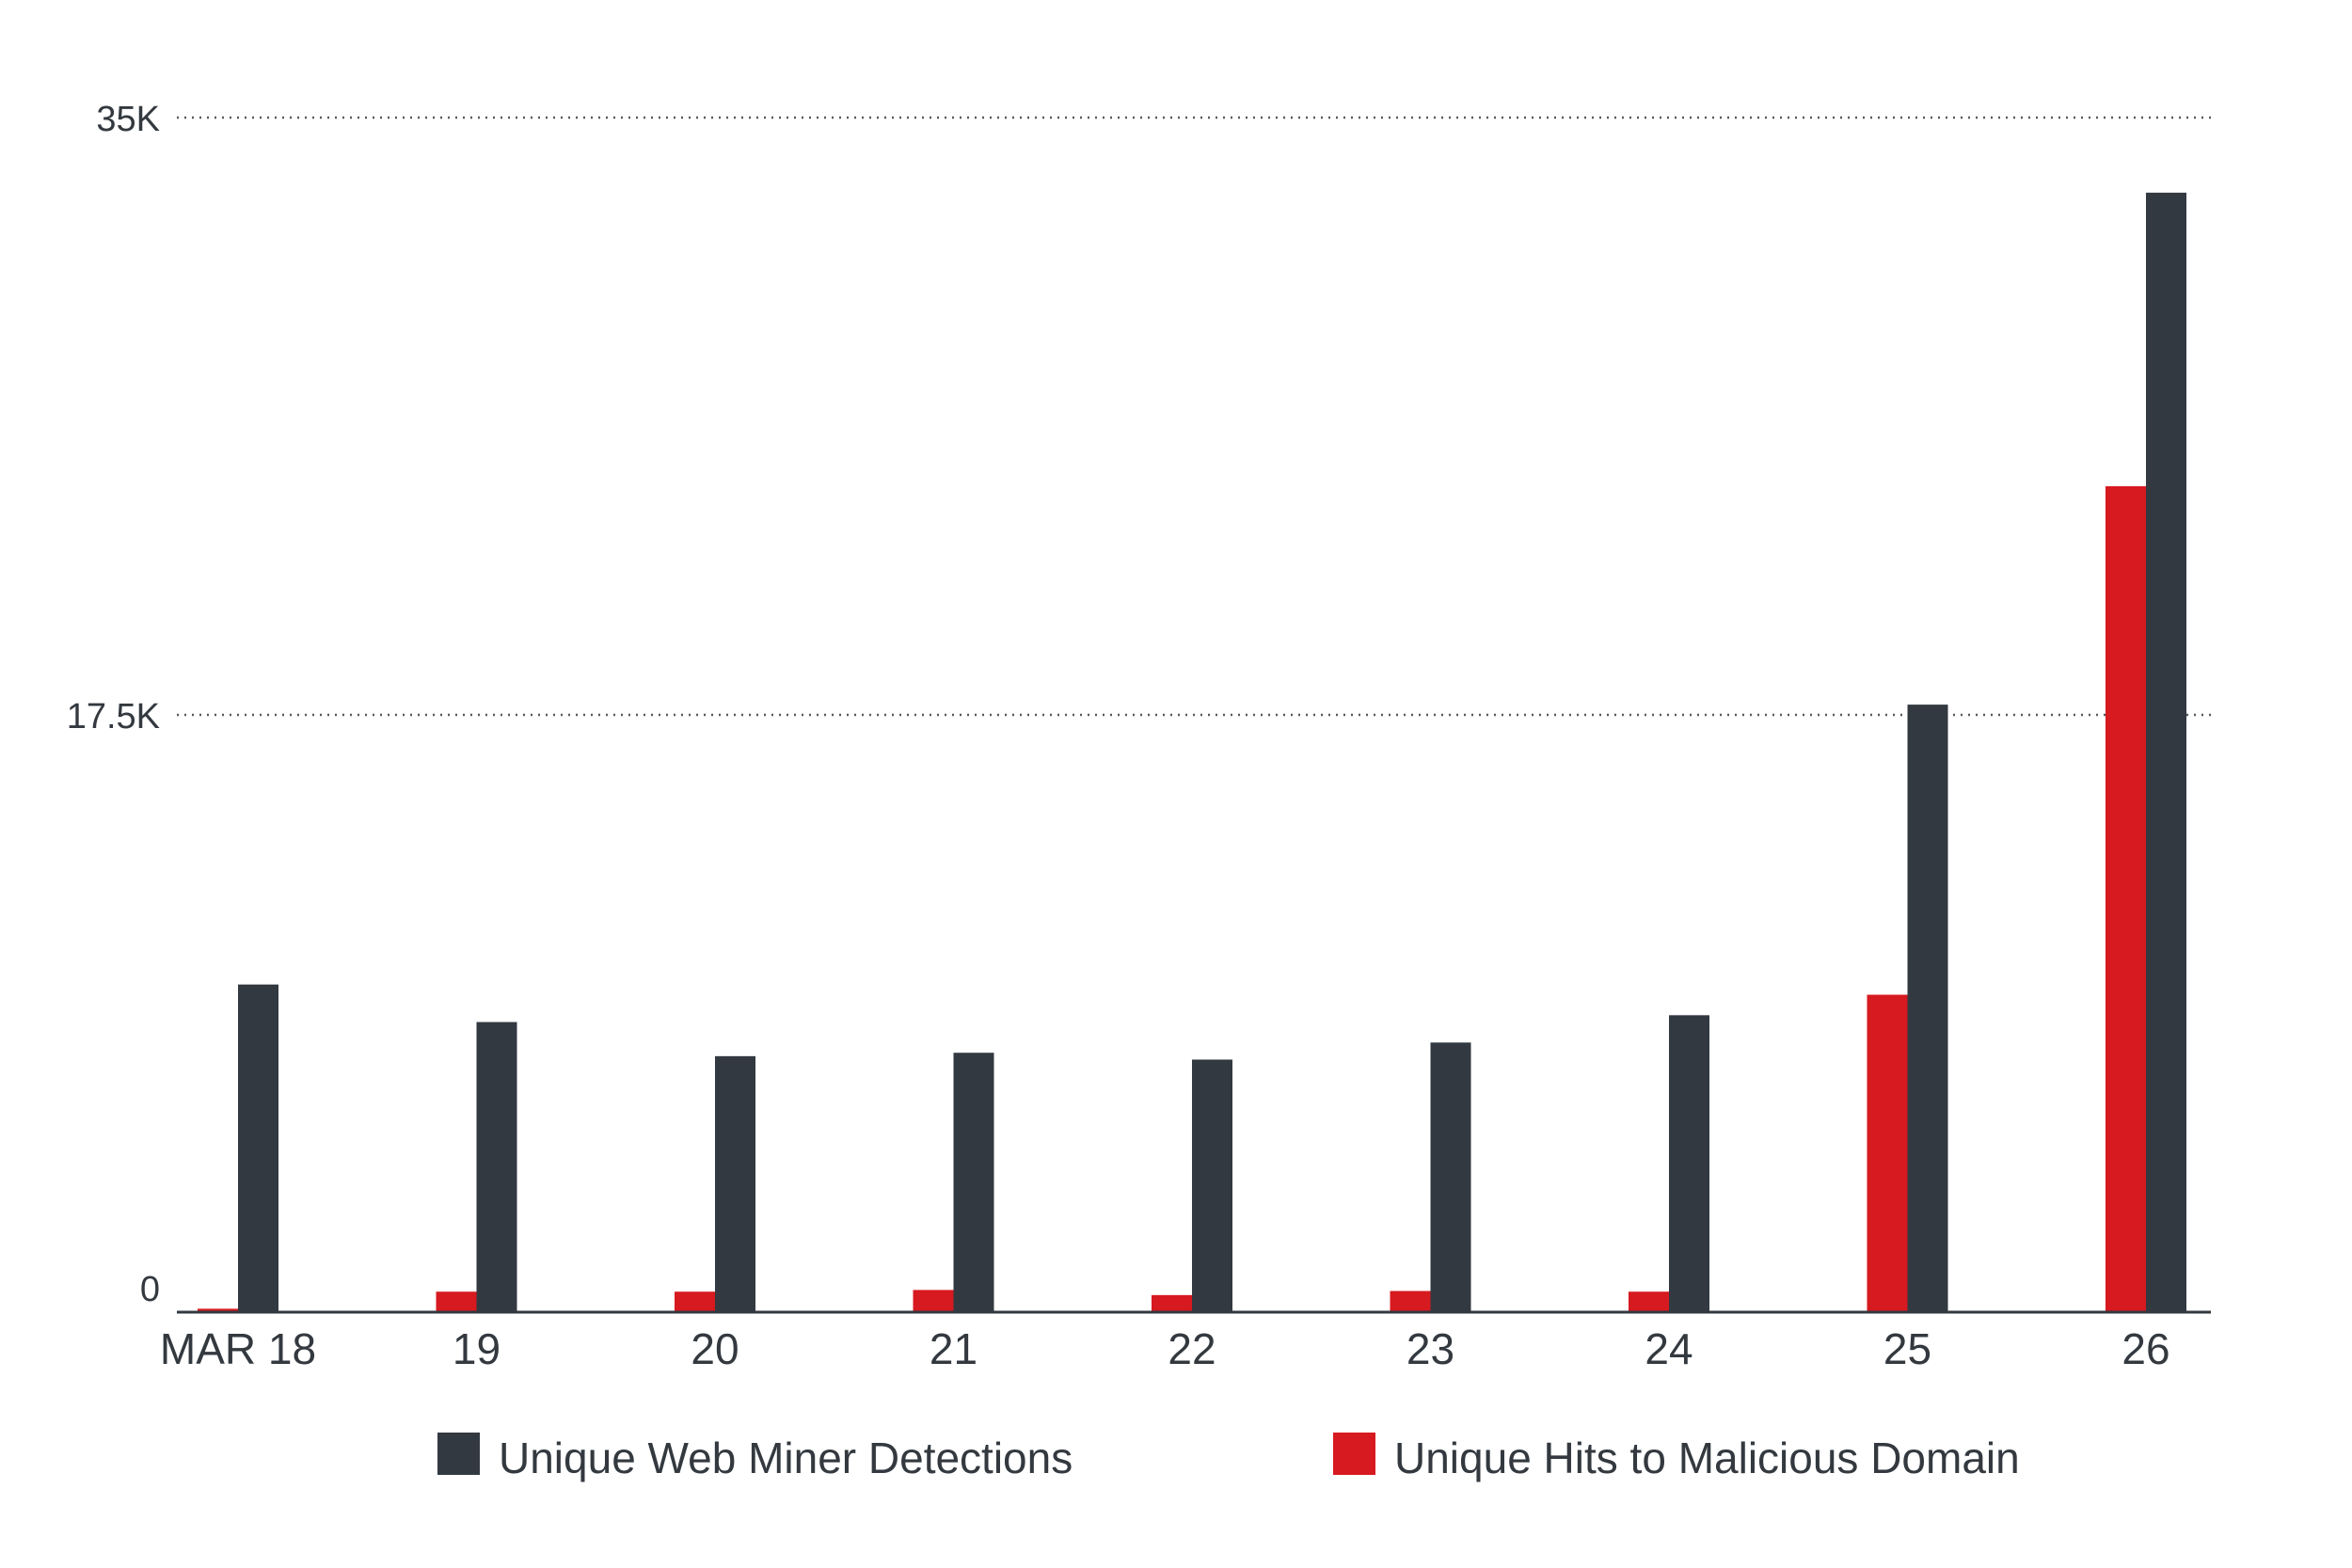 Image resolution: width=2352 pixels, height=1568 pixels. Describe the element at coordinates (786, 1457) in the screenshot. I see `legend-label-unique-web-miner-detections: Unique Web Miner Detections` at that location.